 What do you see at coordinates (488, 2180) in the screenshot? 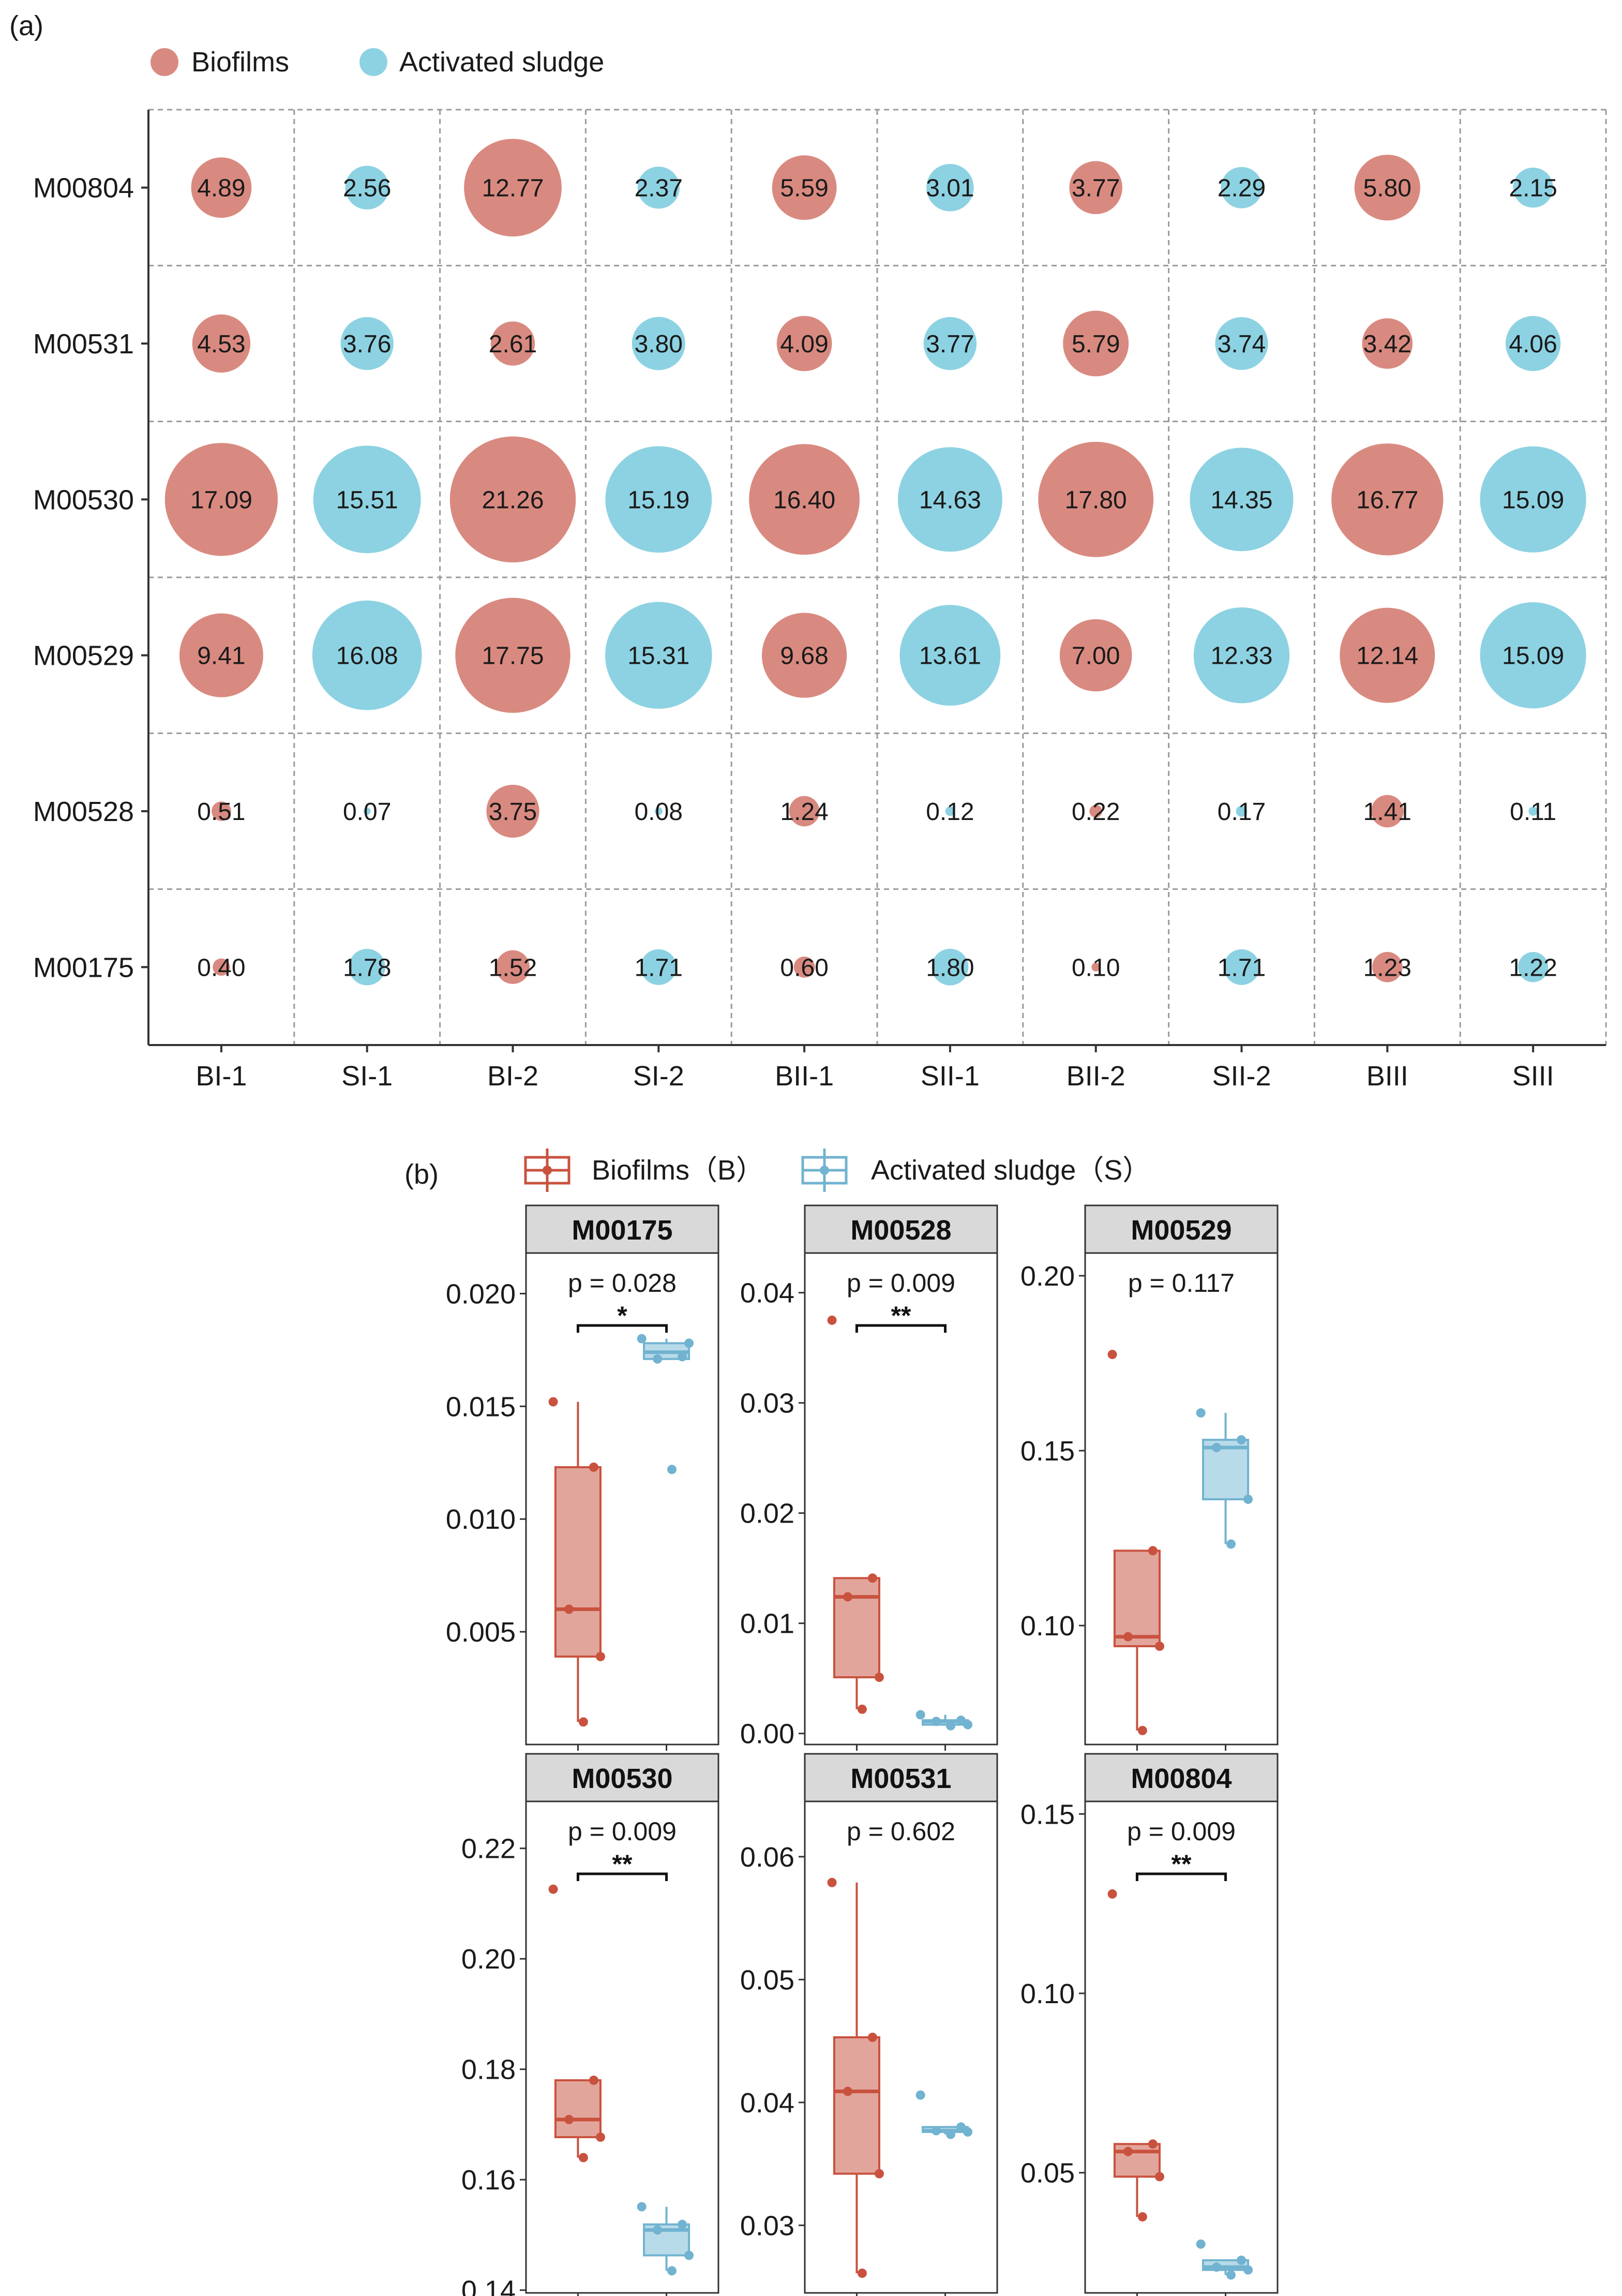
I see `y-tick-label: 0.16` at bounding box center [488, 2180].